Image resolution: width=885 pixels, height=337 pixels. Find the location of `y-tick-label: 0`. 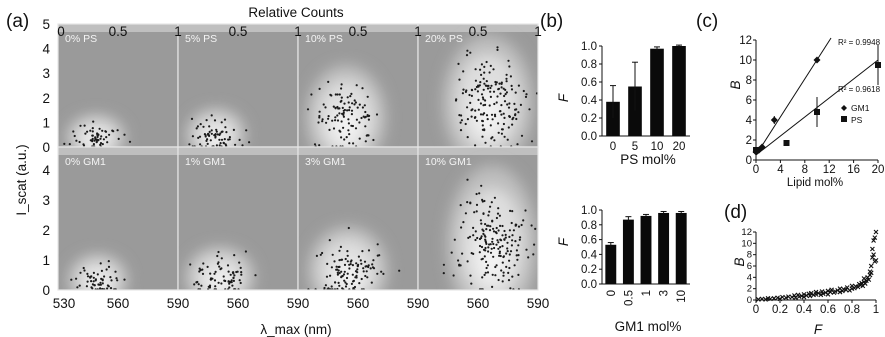

y-tick-label: 0 is located at coordinates (749, 161).